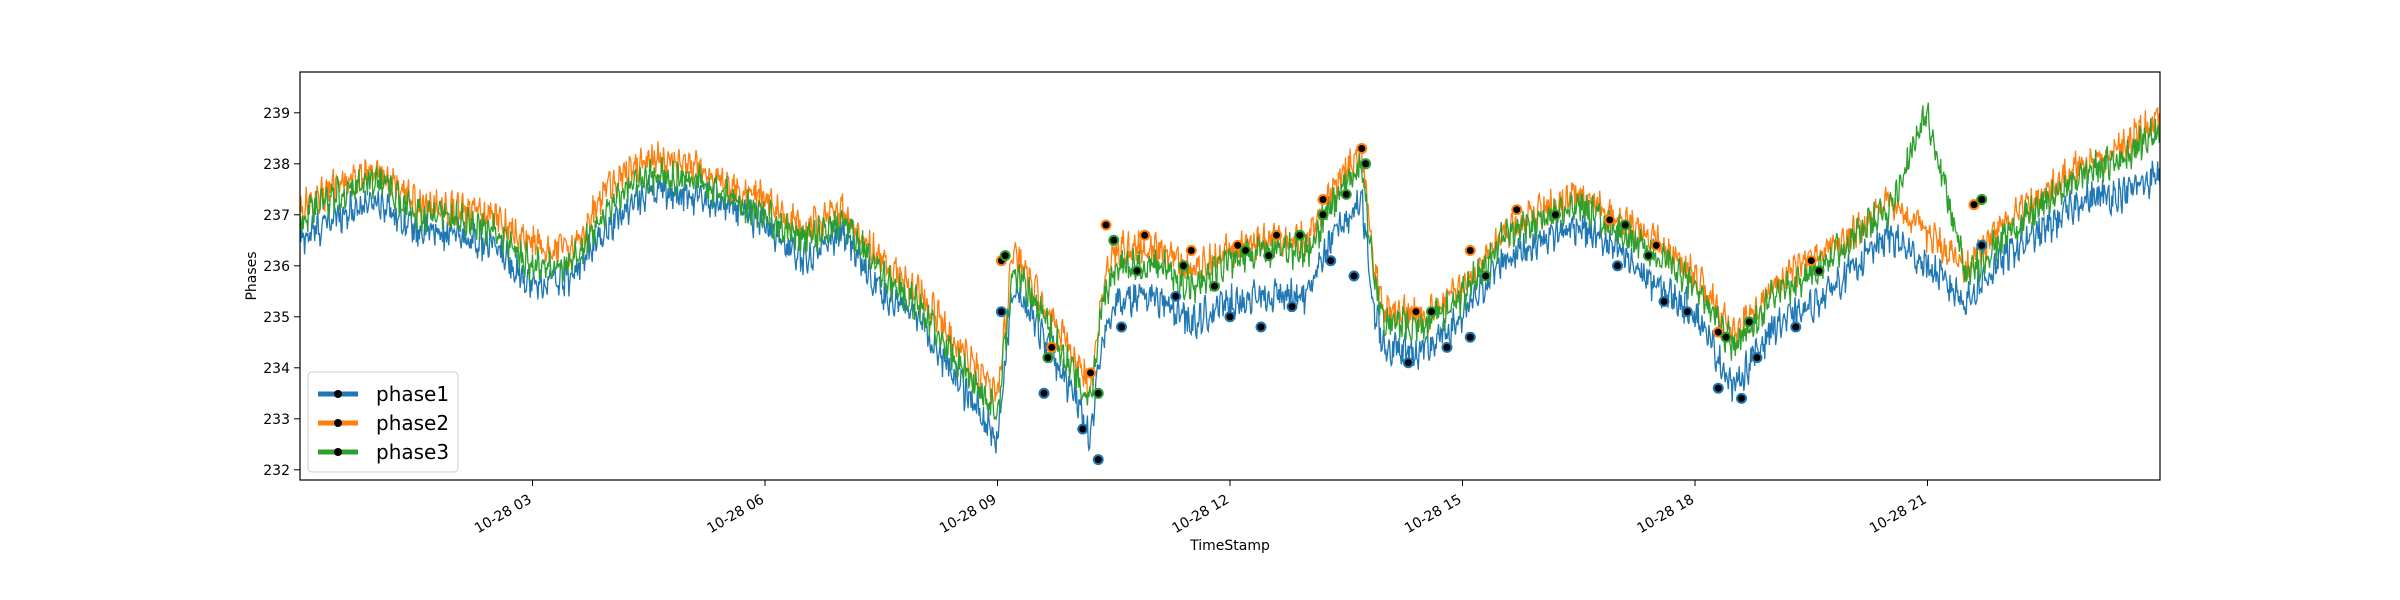 This screenshot has height=600, width=2400. I want to click on y-axis-label: Phases, so click(252, 275).